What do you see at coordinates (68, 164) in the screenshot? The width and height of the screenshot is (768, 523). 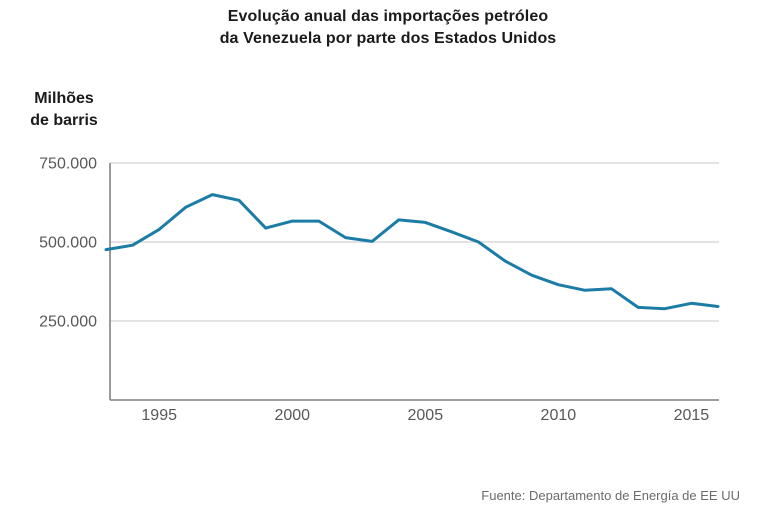 I see `y-tick-label: 750.000` at bounding box center [68, 164].